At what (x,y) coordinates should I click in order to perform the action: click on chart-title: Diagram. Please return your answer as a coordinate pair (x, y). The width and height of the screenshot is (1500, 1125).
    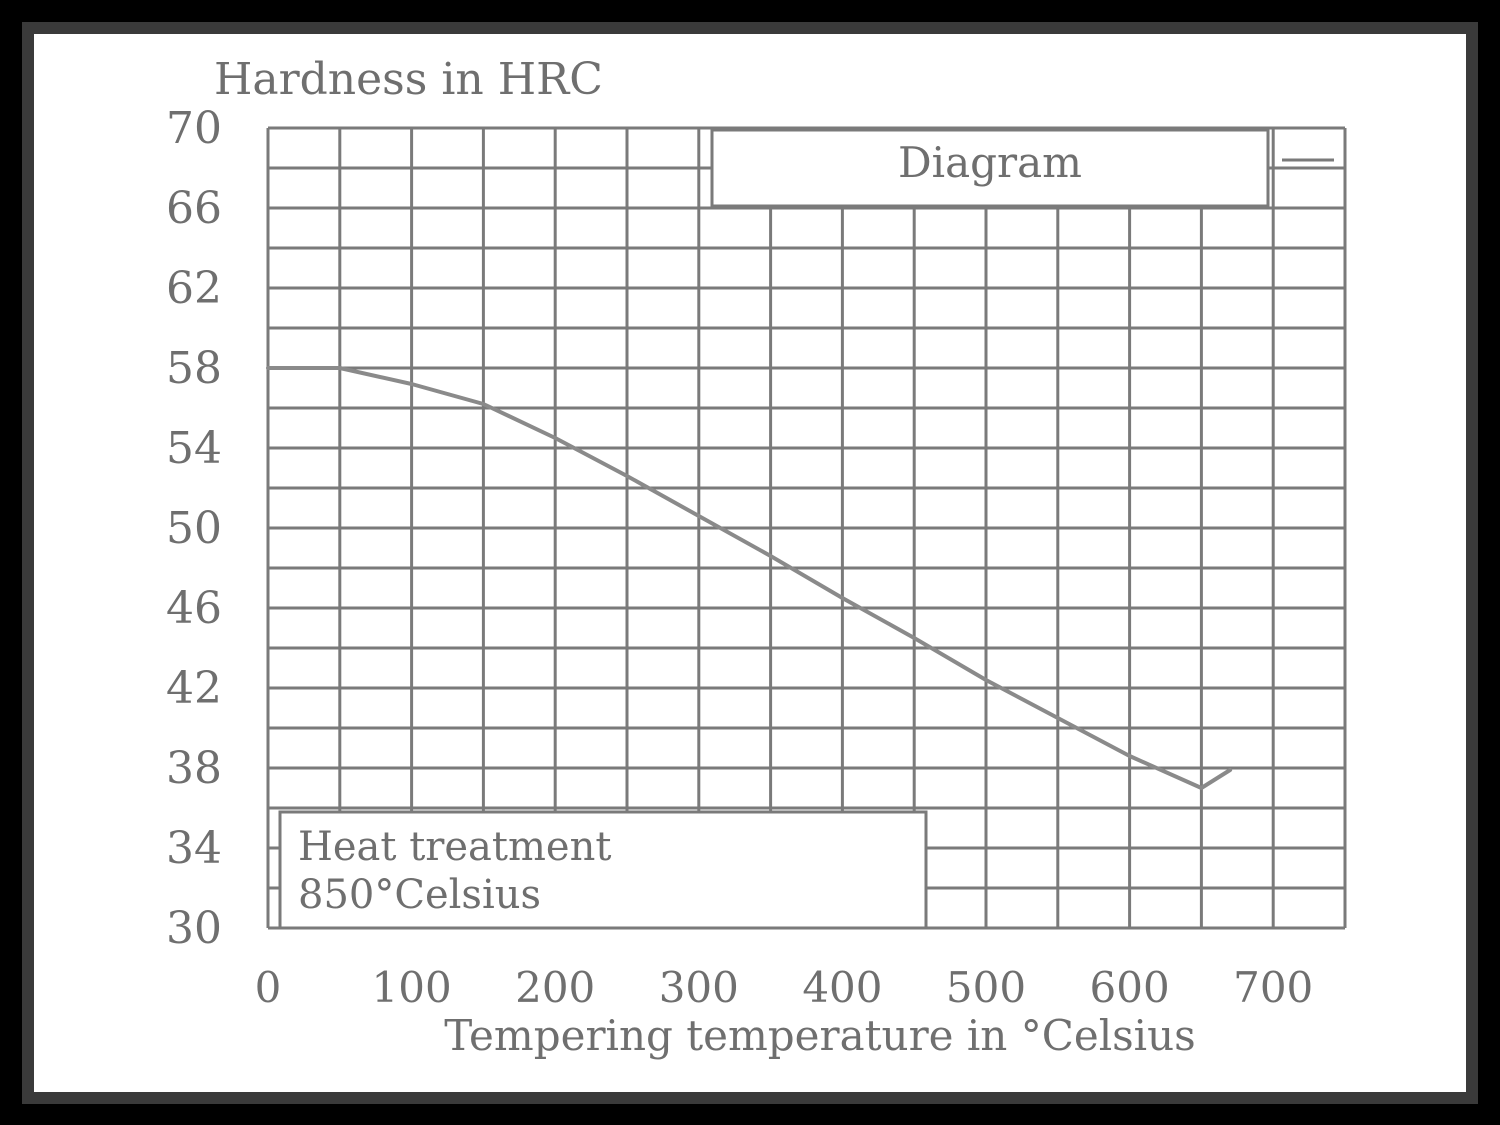
    Looking at the image, I should click on (990, 162).